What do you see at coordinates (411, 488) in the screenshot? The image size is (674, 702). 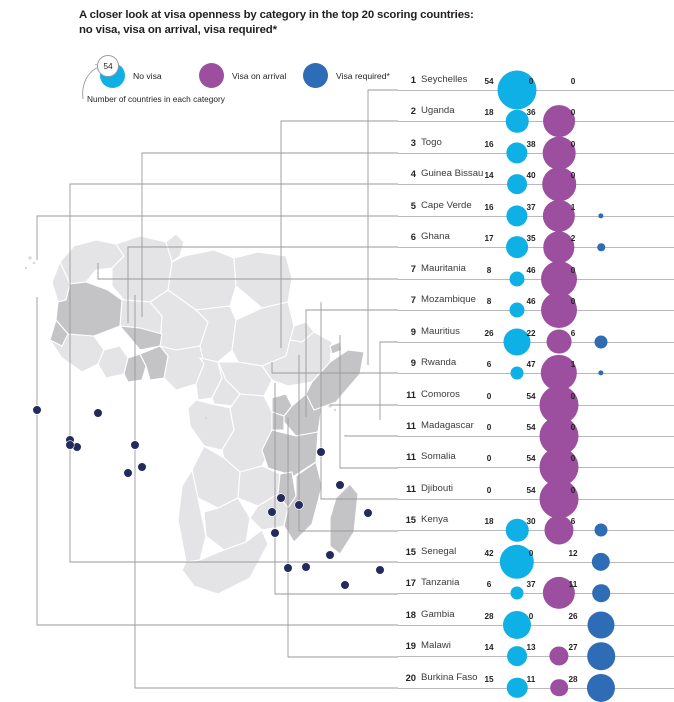 I see `row-rank: 11` at bounding box center [411, 488].